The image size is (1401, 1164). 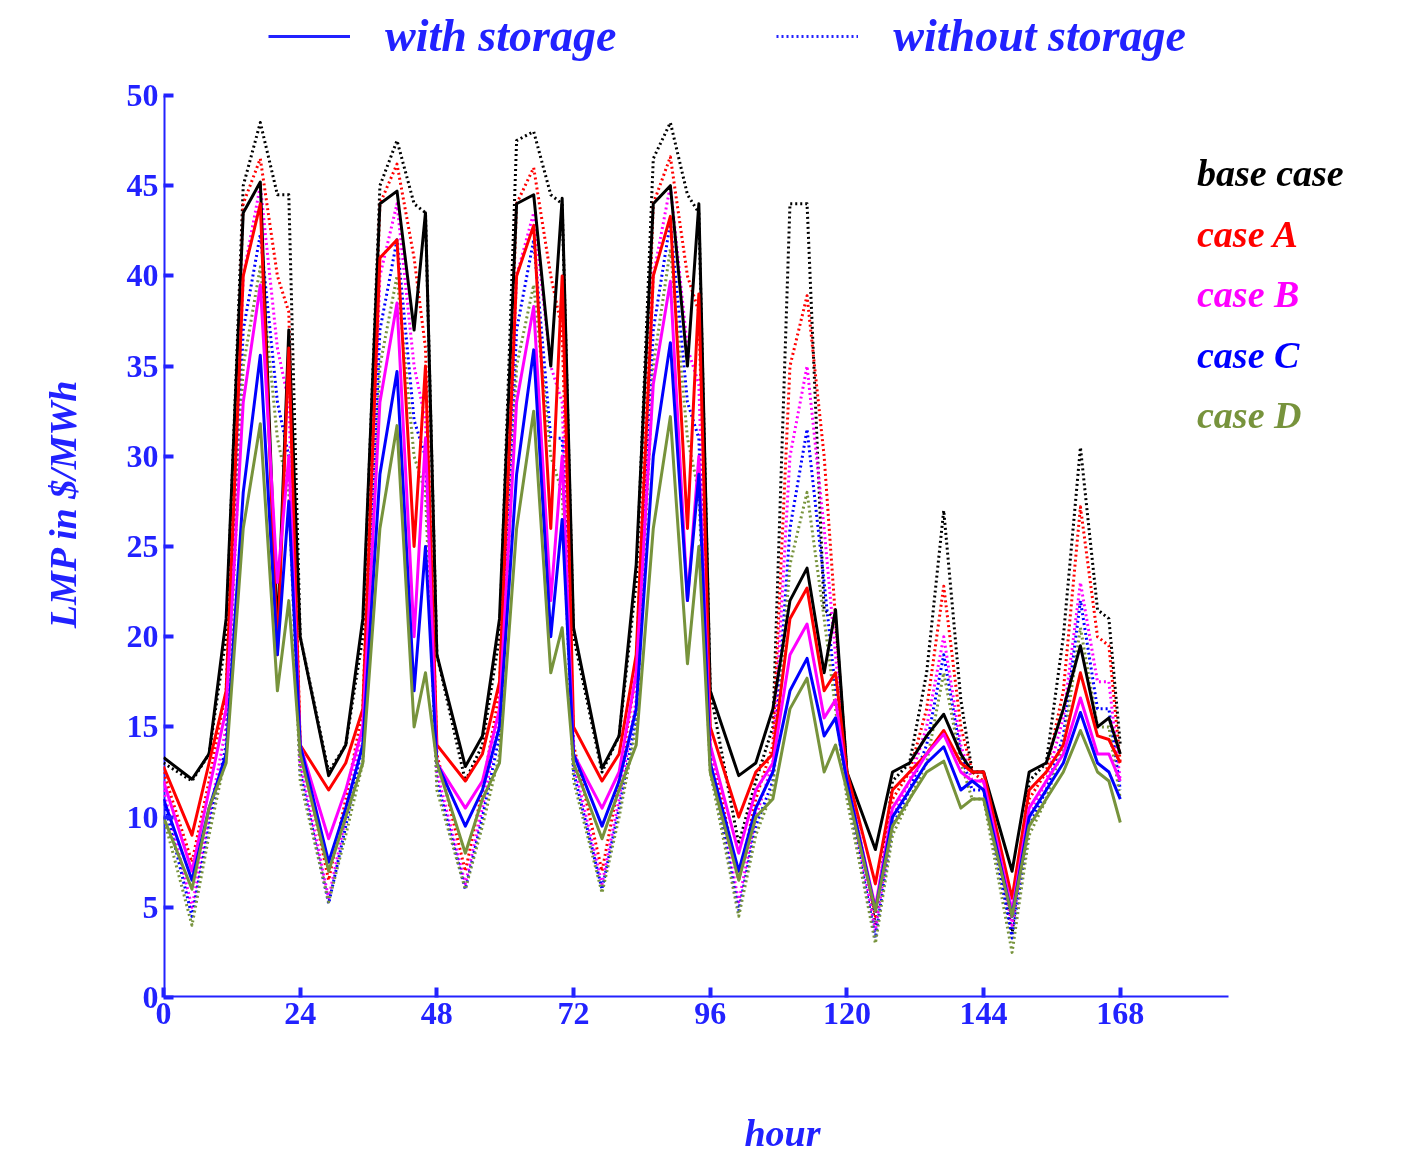 I want to click on text: without storage, so click(x=1040, y=35).